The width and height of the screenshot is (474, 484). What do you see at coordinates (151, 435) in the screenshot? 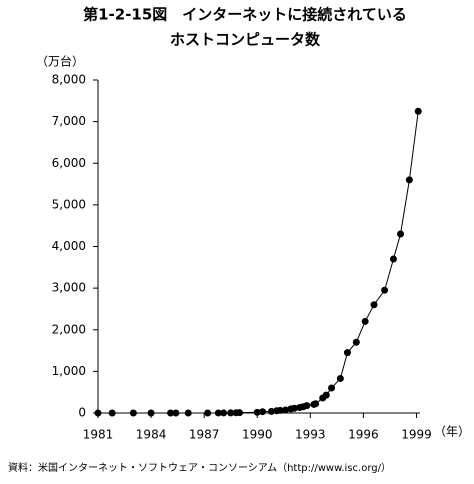
I see `x-tick-label: 1984` at bounding box center [151, 435].